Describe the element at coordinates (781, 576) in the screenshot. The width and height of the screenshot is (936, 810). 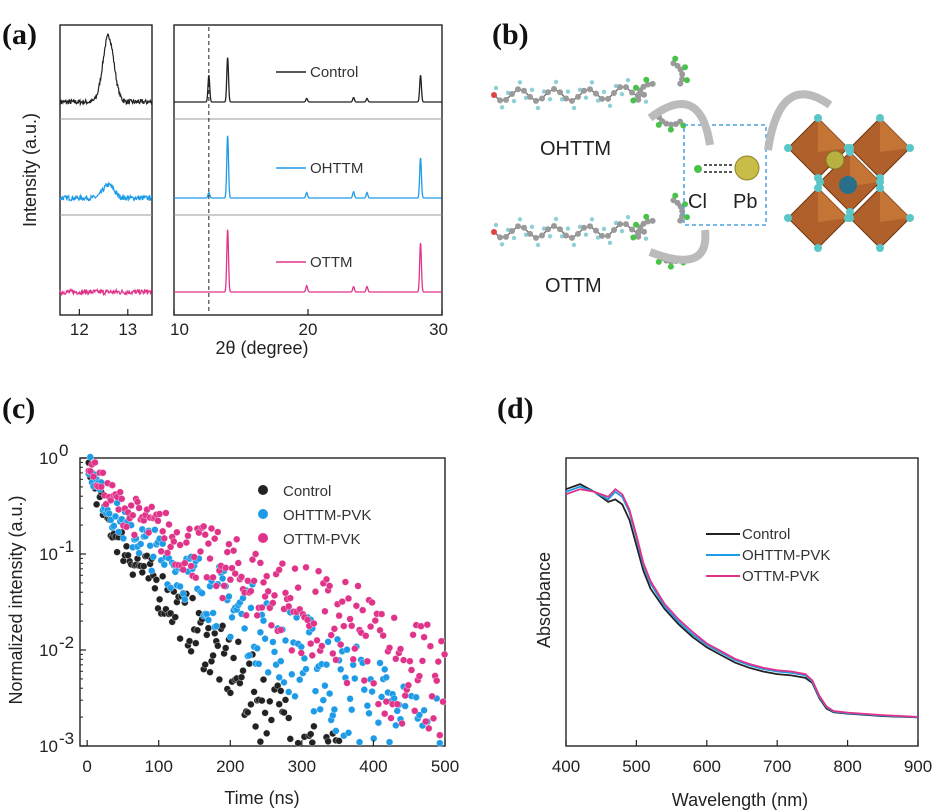
I see `abs-legend-label: OTTM-PVK` at that location.